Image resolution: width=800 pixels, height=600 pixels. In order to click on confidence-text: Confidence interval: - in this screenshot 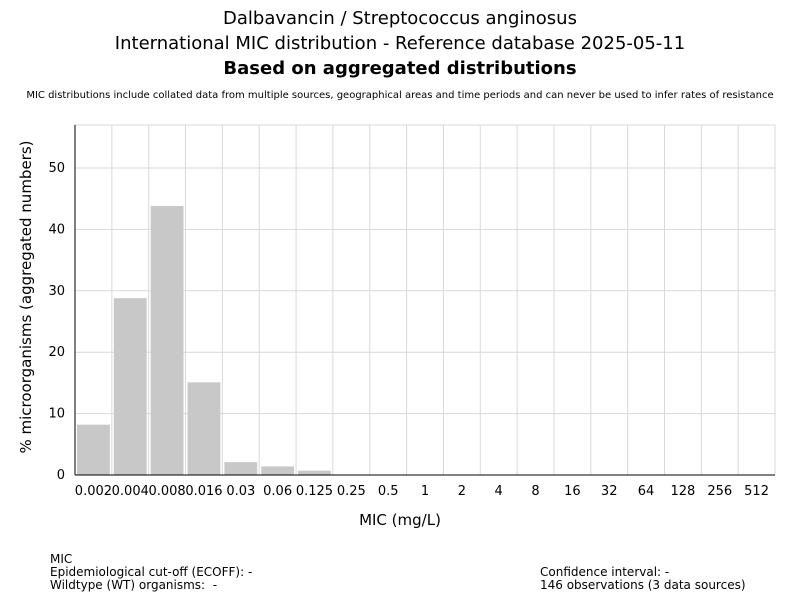, I will do `click(605, 572)`.